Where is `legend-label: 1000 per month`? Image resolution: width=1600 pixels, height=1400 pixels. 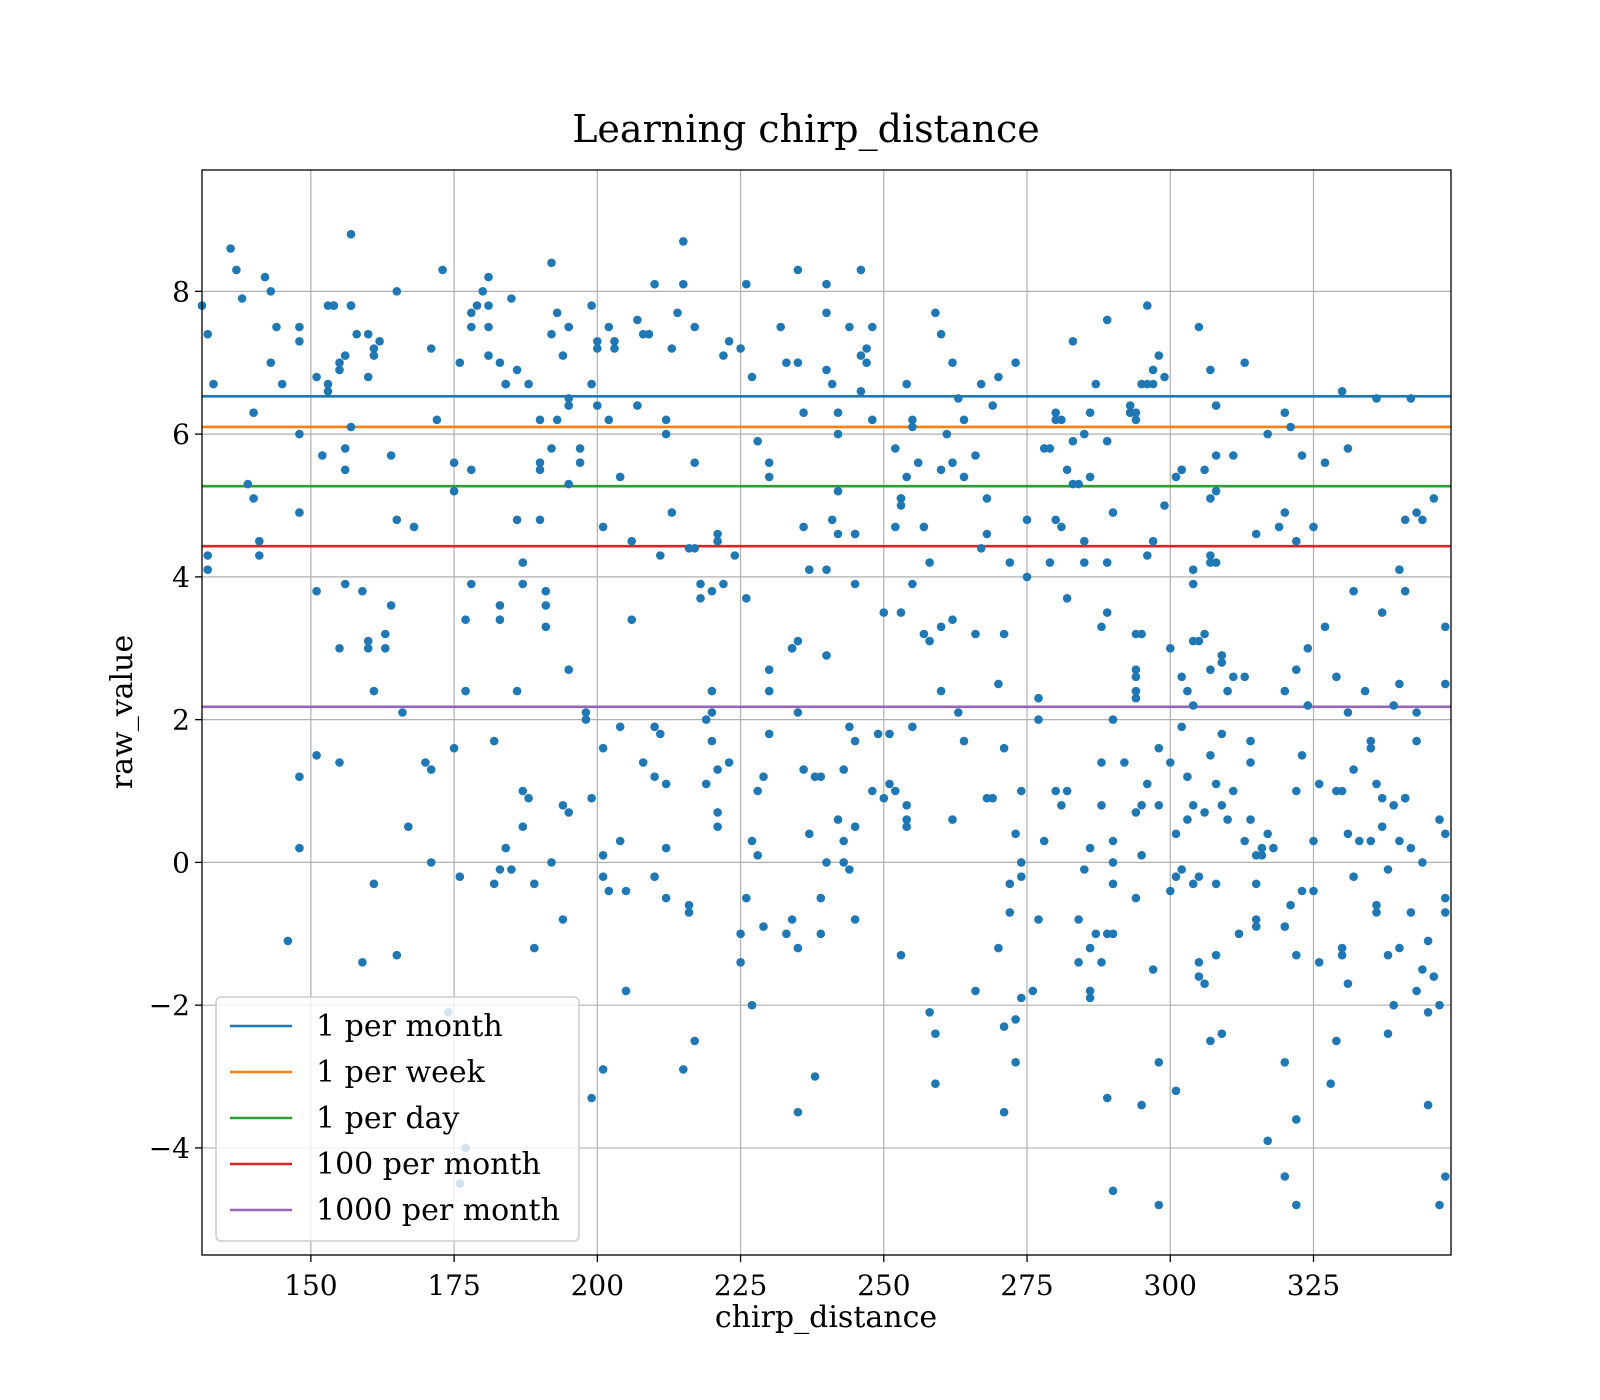 legend-label: 1000 per month is located at coordinates (438, 1210).